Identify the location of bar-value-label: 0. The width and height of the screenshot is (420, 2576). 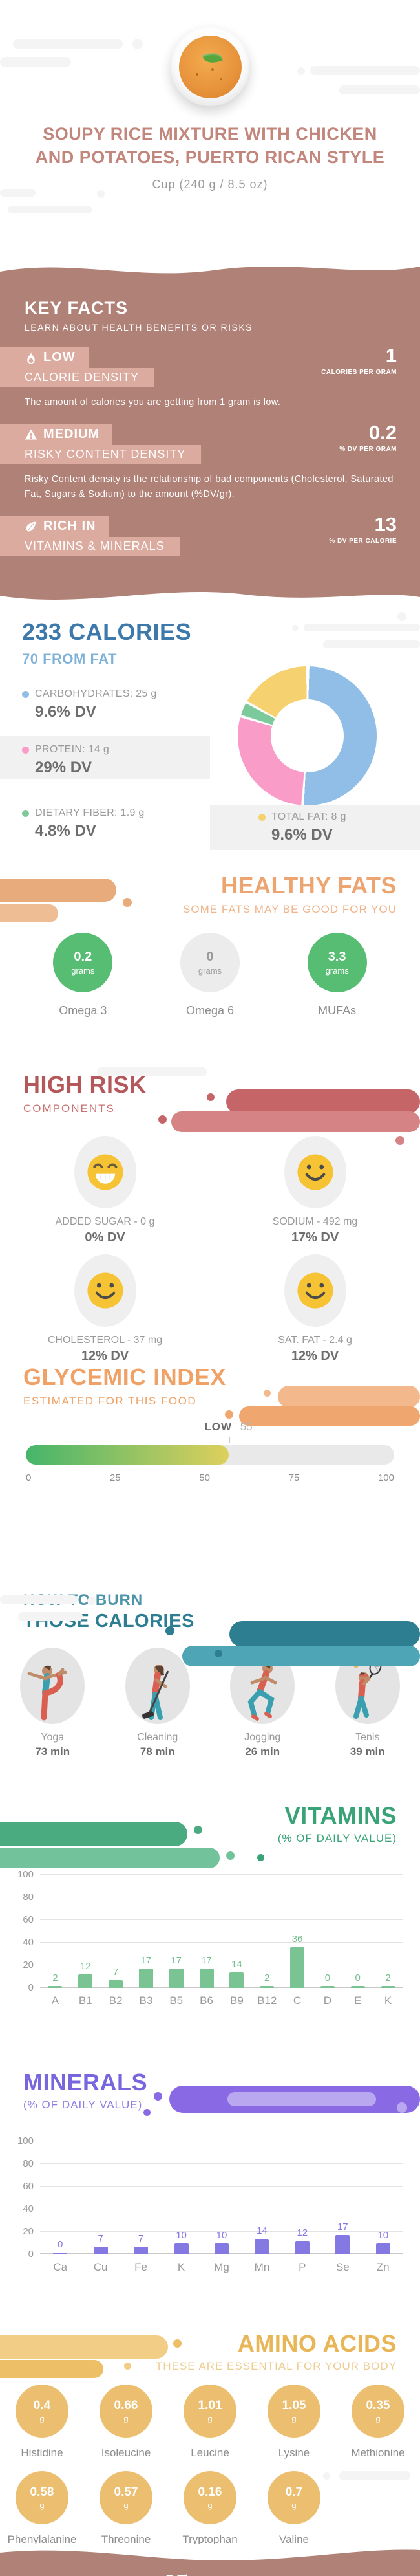
(328, 1977).